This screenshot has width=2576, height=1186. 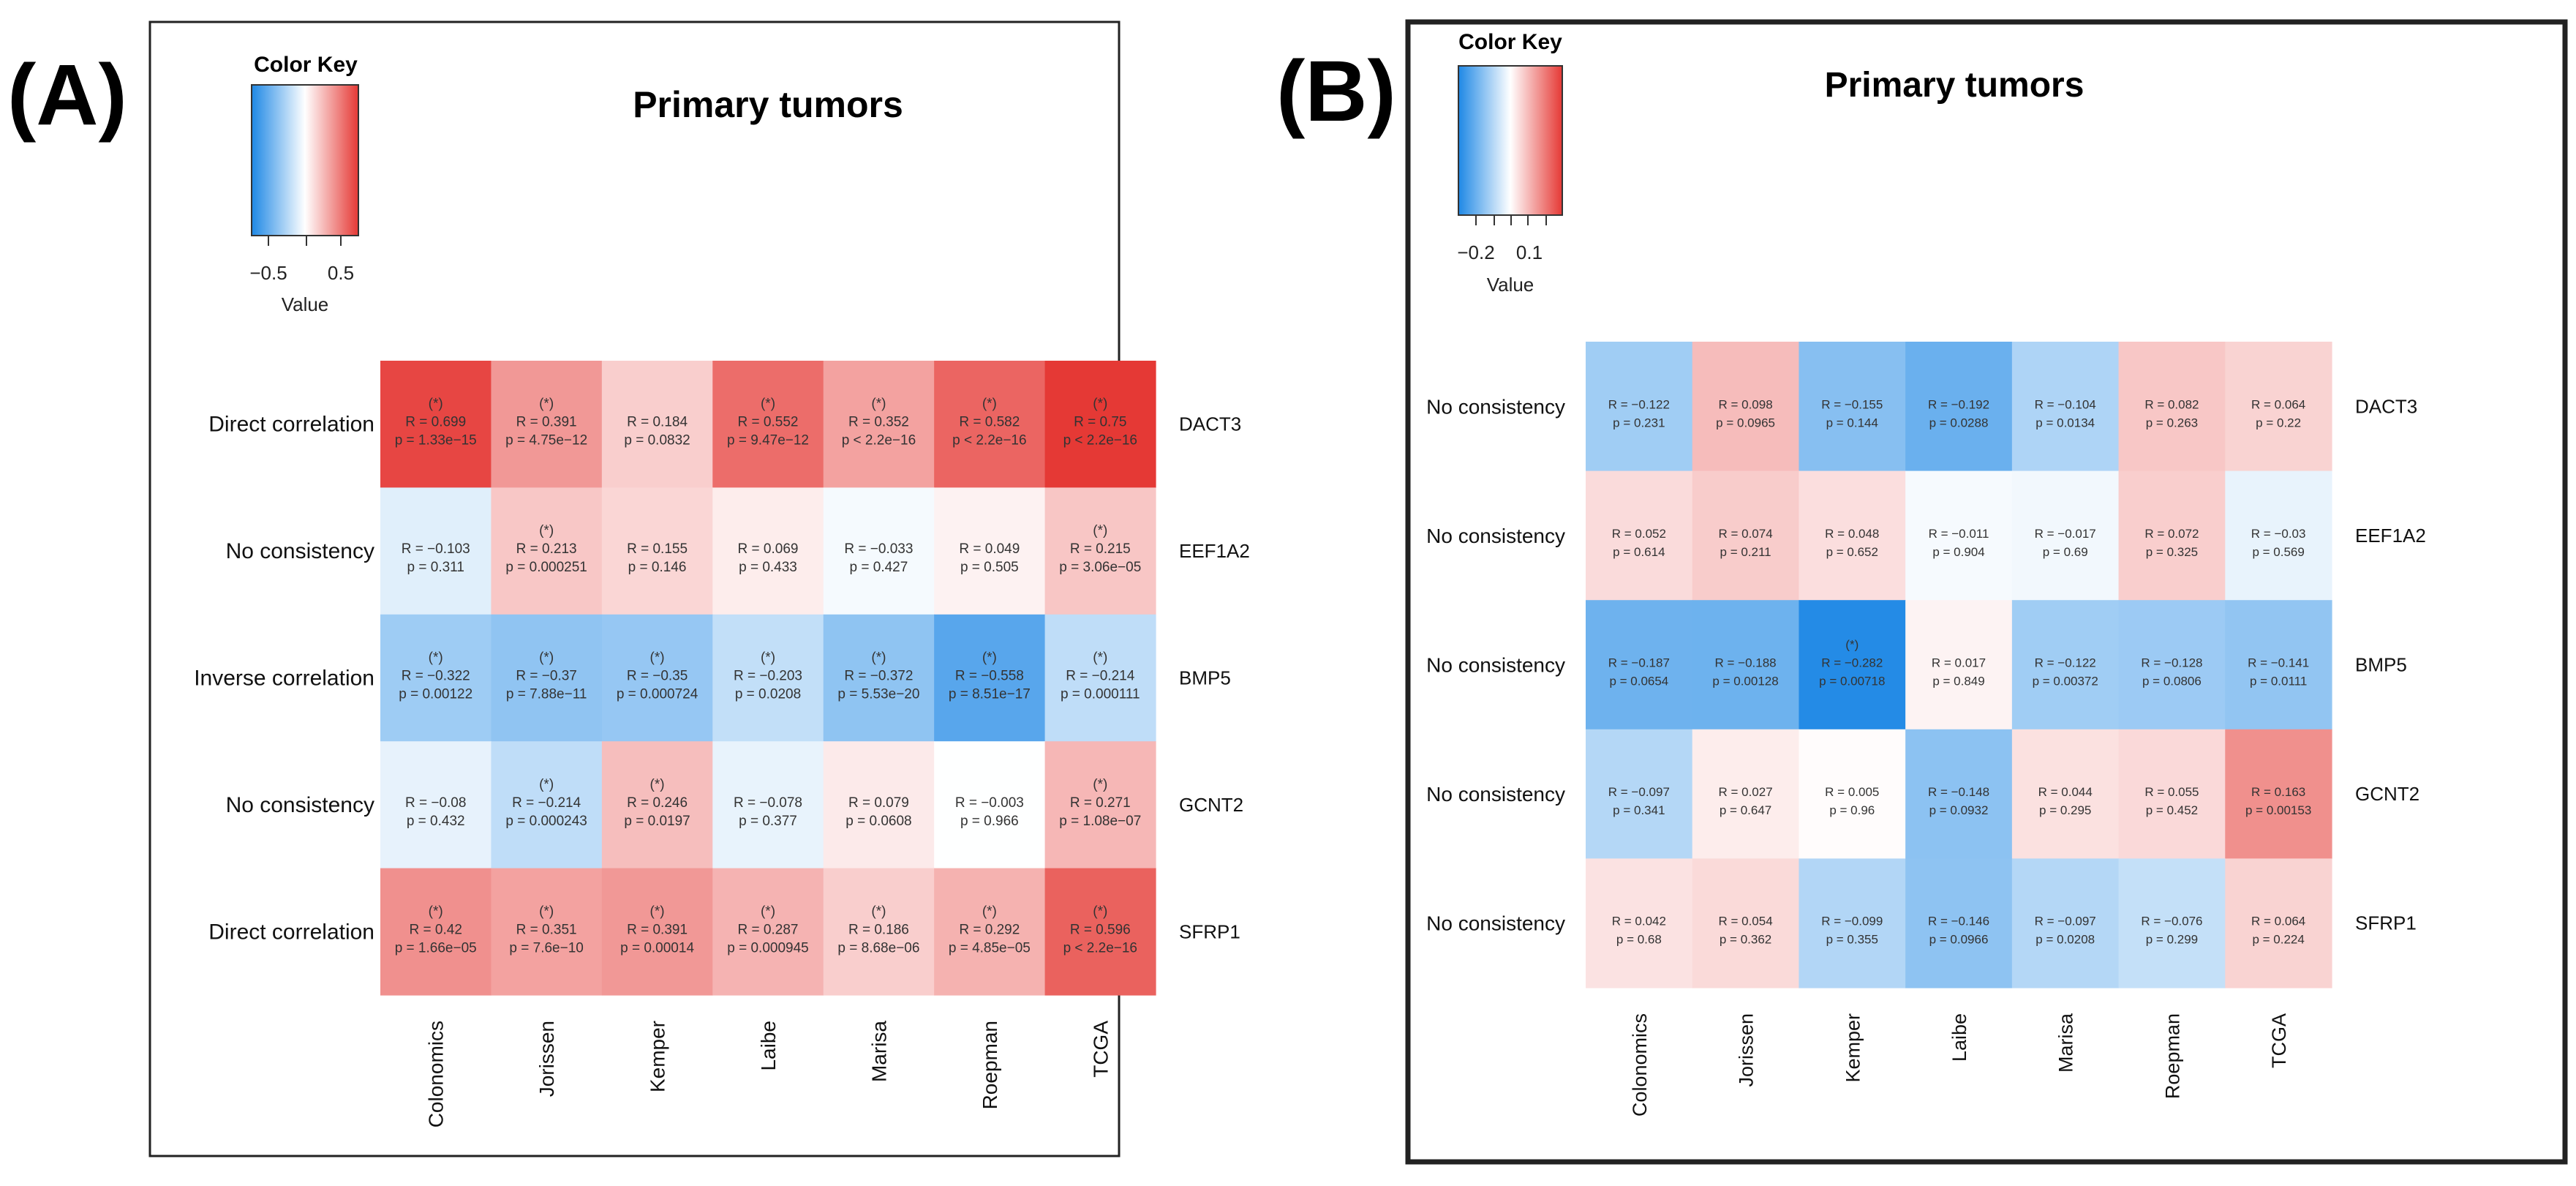 I want to click on gene-label: GCNT2, so click(x=2387, y=794).